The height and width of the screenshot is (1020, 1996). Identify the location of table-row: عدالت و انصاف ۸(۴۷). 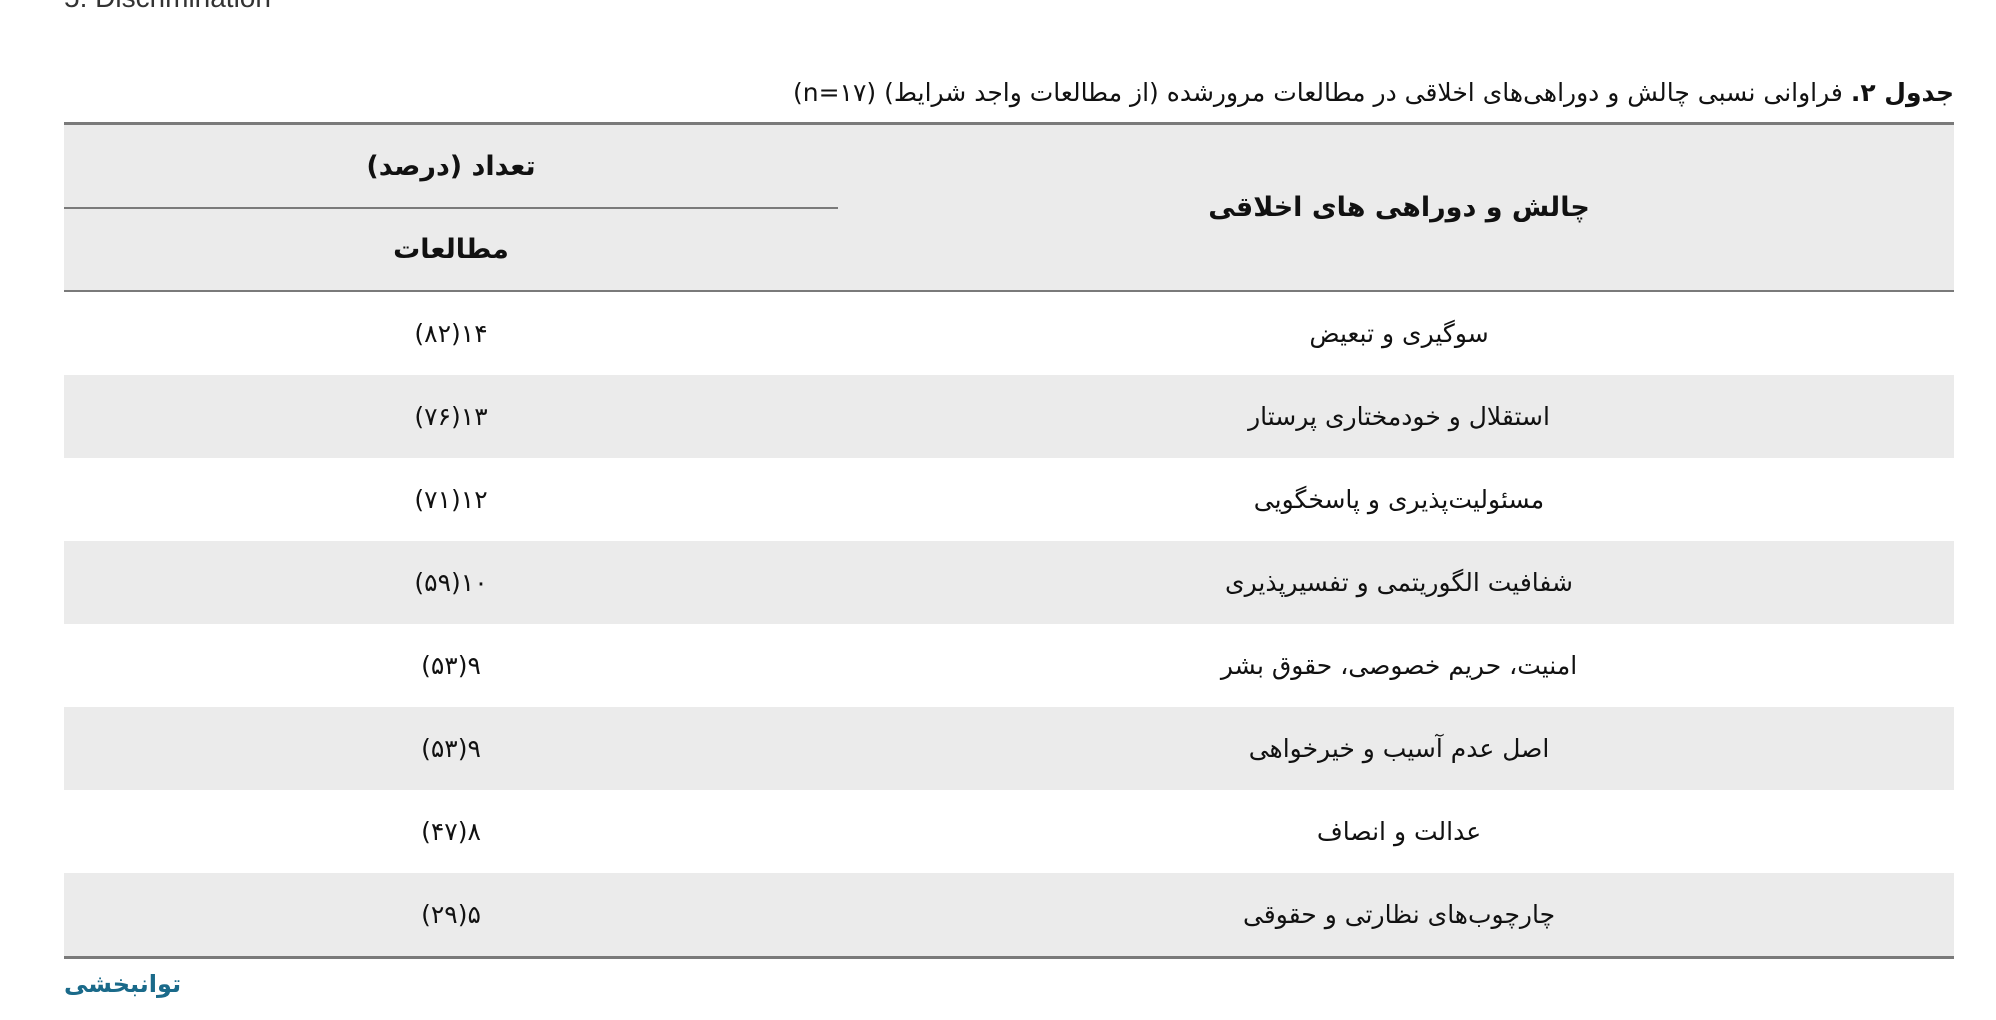
(1009, 831).